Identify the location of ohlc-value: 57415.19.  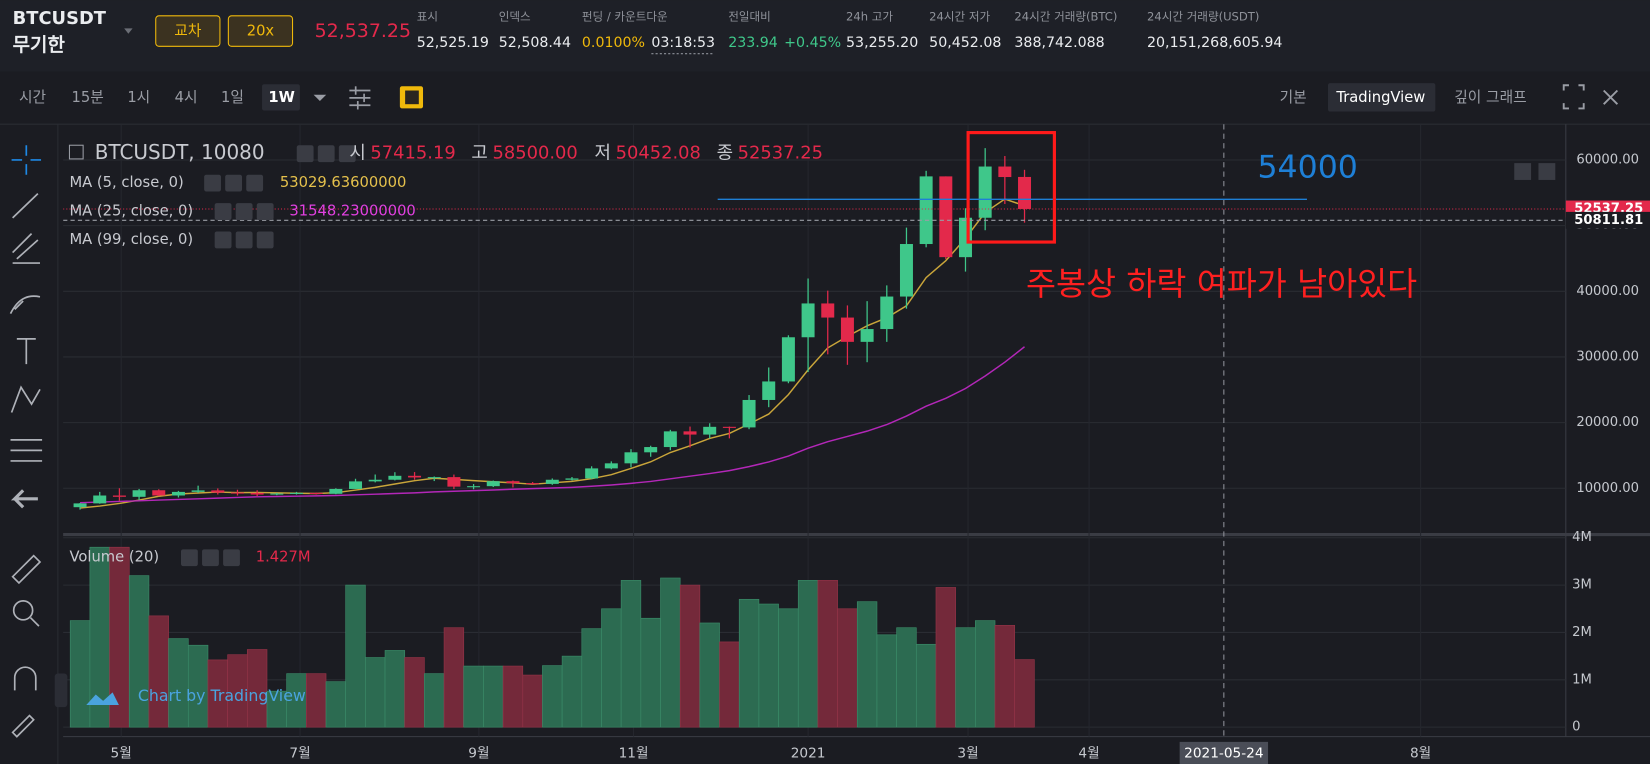
(412, 153).